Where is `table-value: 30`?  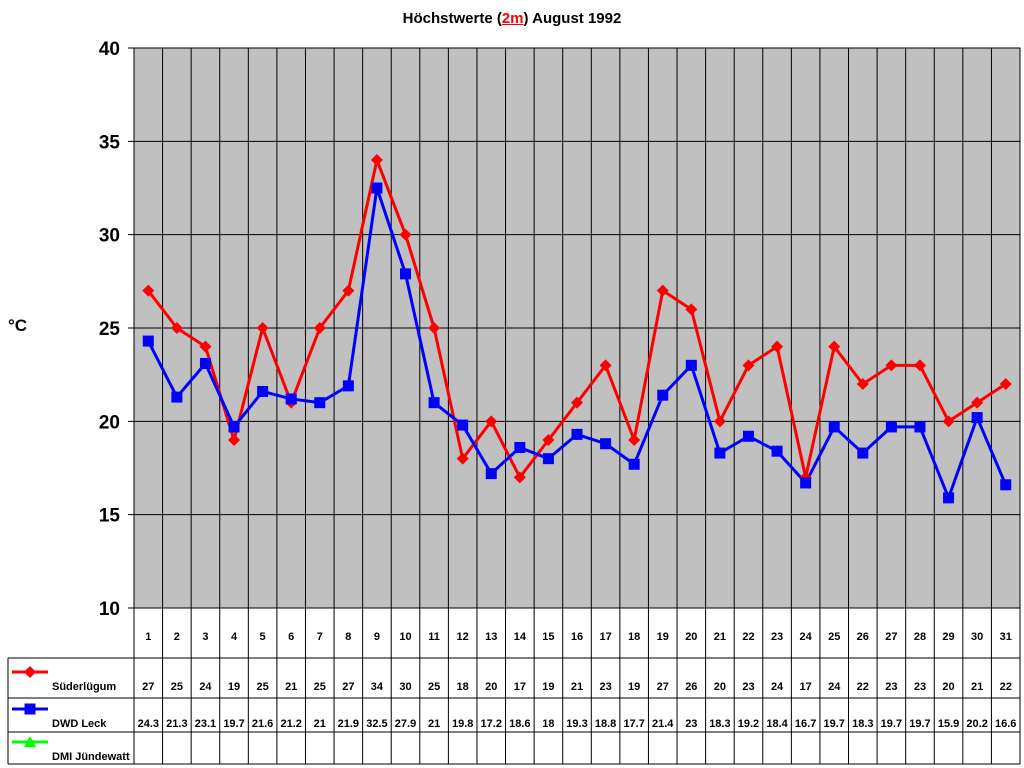 table-value: 30 is located at coordinates (405, 687).